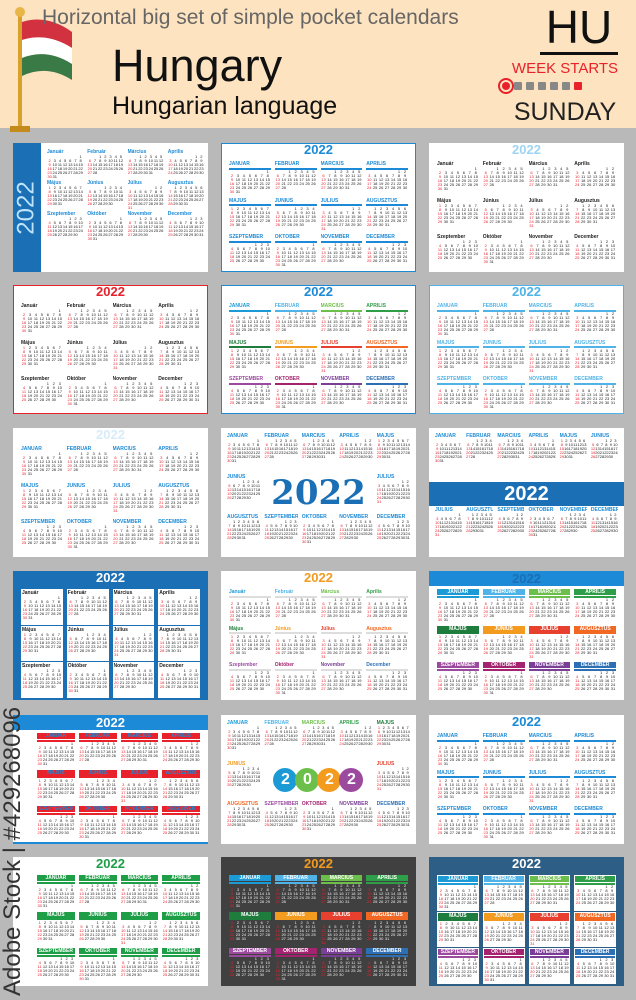  What do you see at coordinates (503, 681) in the screenshot?
I see `day: 12` at bounding box center [503, 681].